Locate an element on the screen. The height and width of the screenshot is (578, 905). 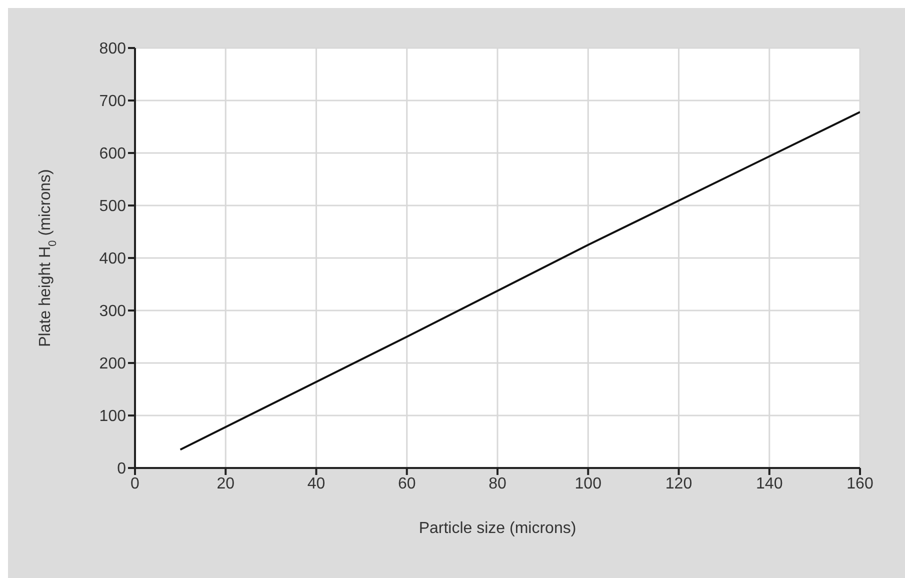
y-tick-label: 400 is located at coordinates (112, 259).